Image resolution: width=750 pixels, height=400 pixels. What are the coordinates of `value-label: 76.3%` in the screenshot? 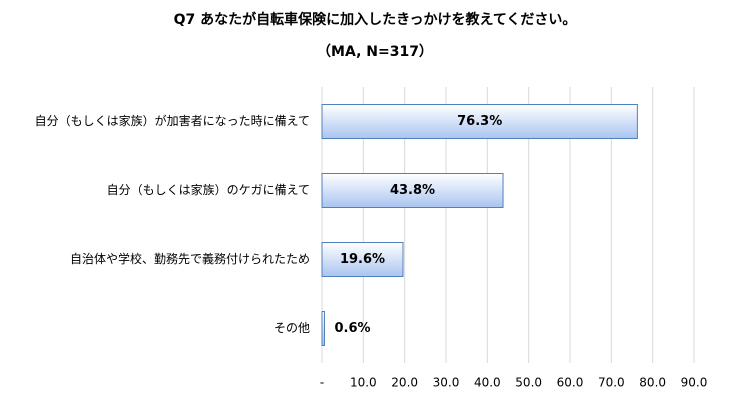 It's located at (479, 121).